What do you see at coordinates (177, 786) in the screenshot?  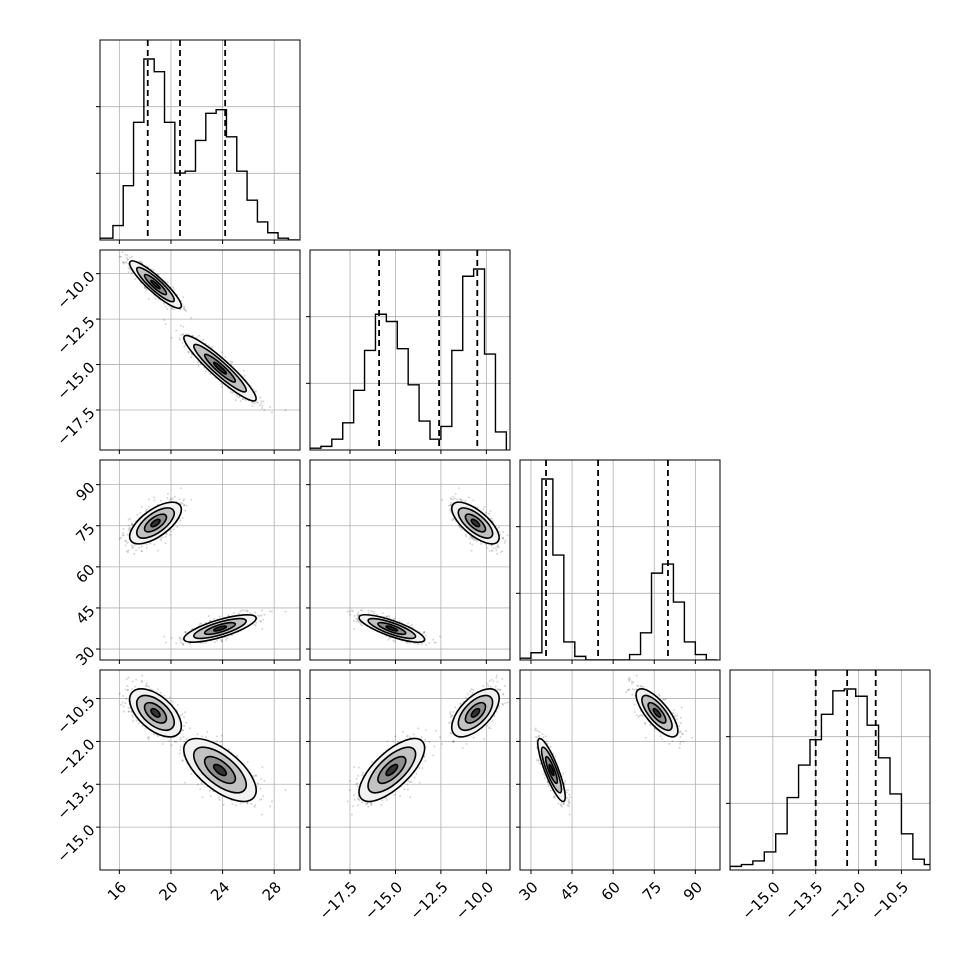 I see `panel-3-0: 16 20 24 28−15.0−13.5−12.0−10.5` at bounding box center [177, 786].